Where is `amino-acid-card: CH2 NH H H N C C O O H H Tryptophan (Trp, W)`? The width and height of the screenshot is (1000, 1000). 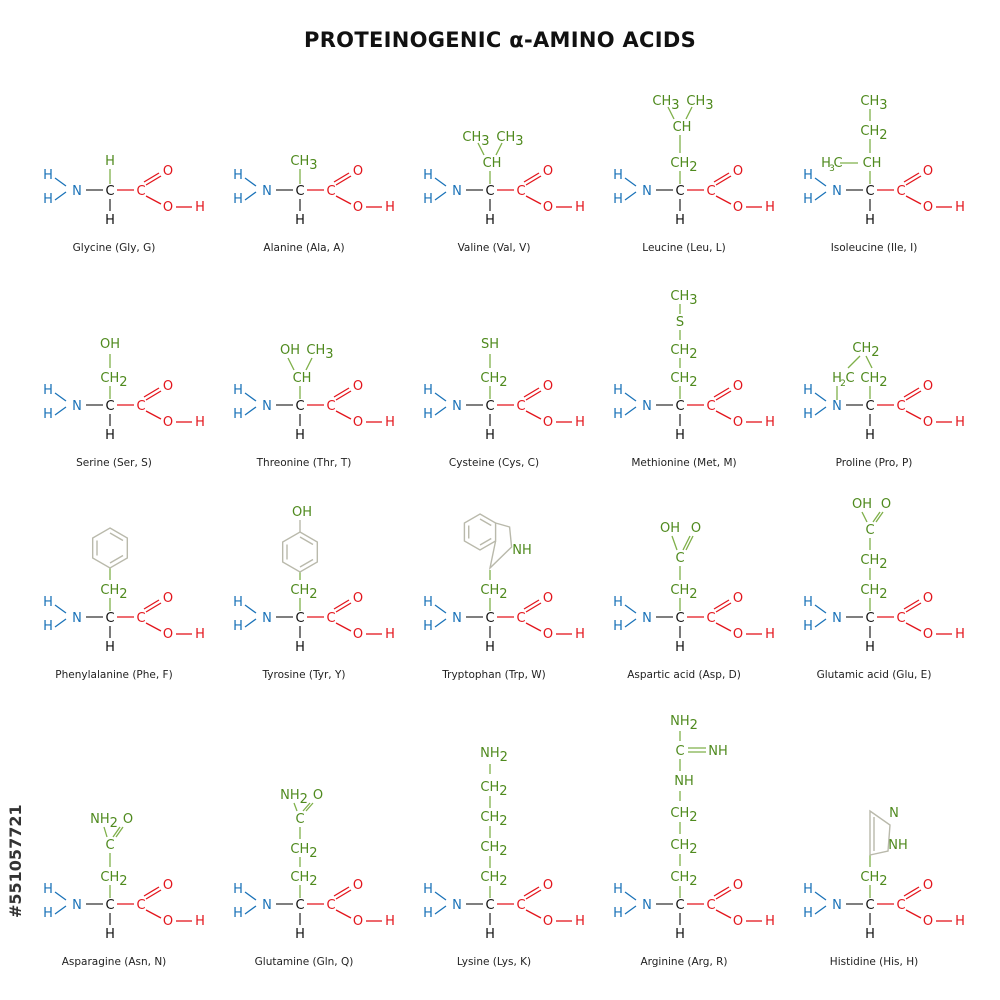
amino-acid-card: CH2 NH H H N C C O O H H Tryptophan (Trp, W) is located at coordinates (490, 610).